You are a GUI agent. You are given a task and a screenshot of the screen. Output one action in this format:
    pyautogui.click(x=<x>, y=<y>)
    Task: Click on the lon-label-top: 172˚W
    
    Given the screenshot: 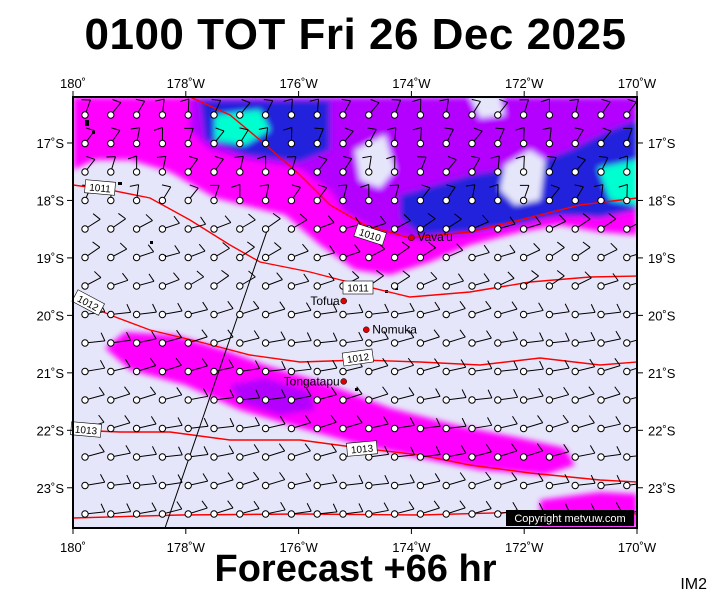 What is the action you would take?
    pyautogui.click(x=524, y=83)
    